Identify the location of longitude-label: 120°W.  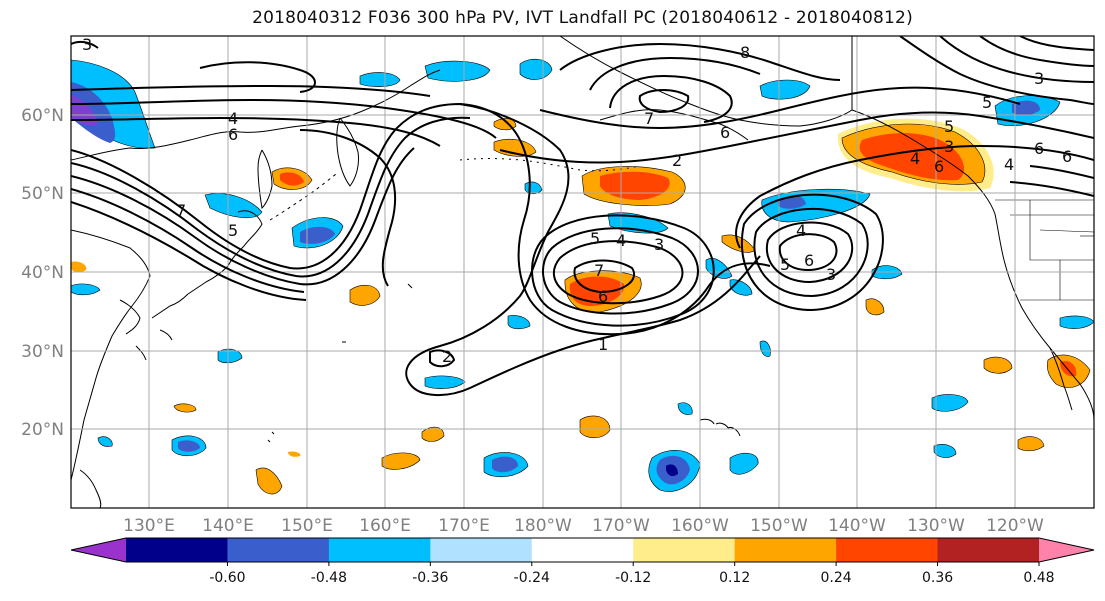
(1015, 526).